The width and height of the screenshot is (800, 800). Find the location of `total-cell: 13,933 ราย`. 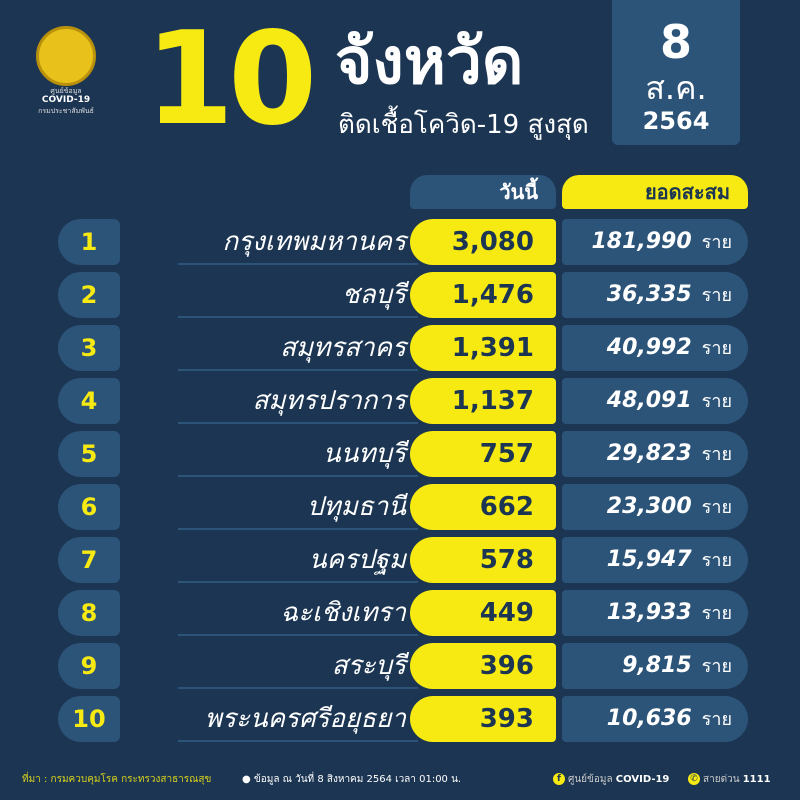

total-cell: 13,933 ราย is located at coordinates (655, 613).